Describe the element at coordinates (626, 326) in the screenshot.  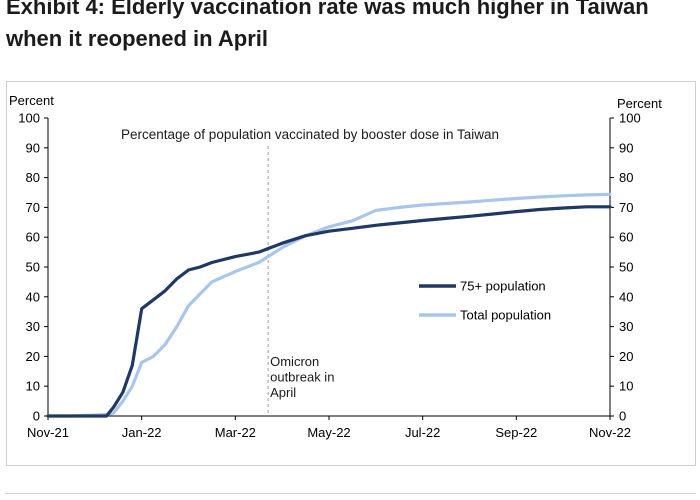
I see `y-tick-label-right: 30` at that location.